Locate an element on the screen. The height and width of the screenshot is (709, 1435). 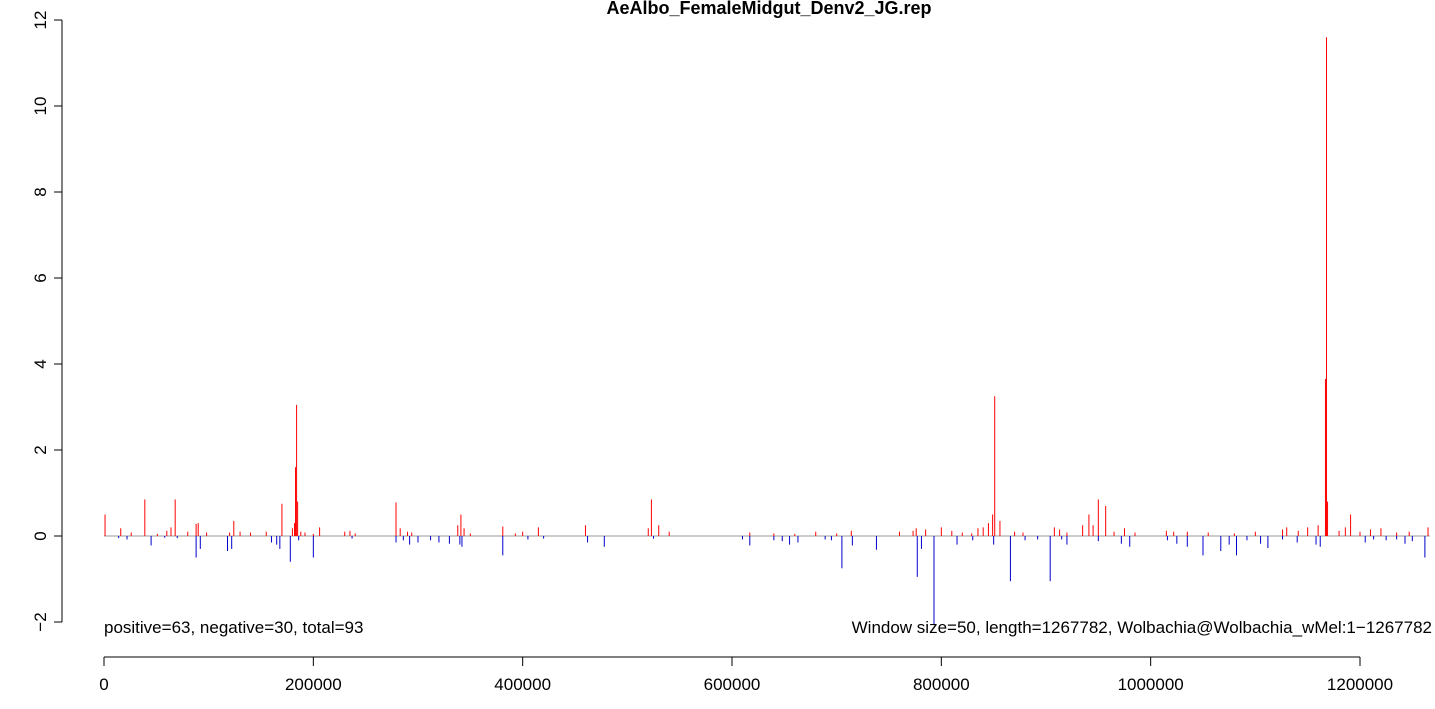
annotation-counts: positive=63, negative=30, total=93 is located at coordinates (233, 627).